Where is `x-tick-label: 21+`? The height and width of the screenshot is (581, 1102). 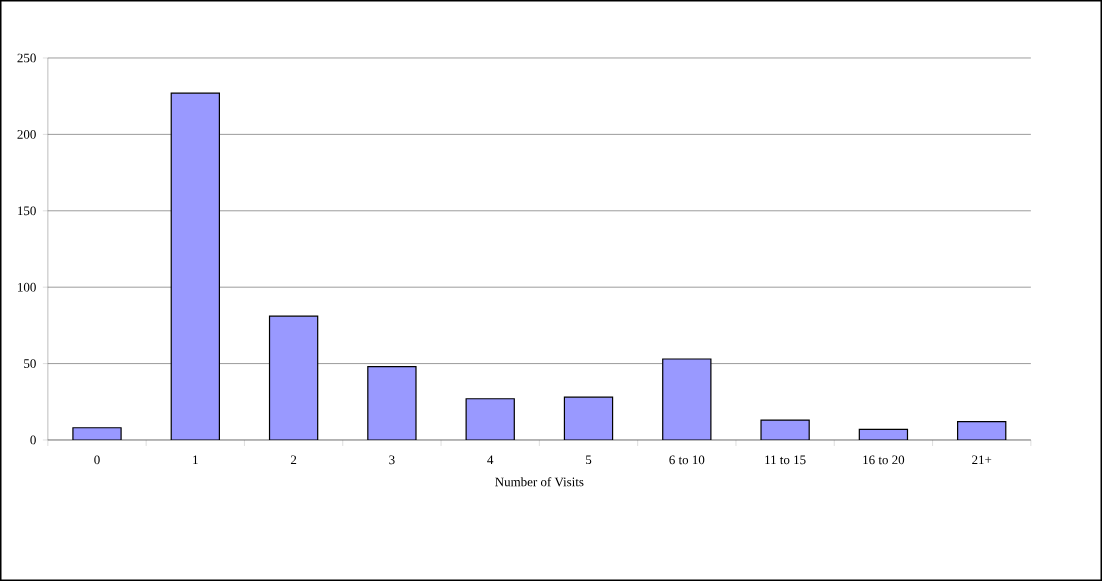
x-tick-label: 21+ is located at coordinates (982, 460).